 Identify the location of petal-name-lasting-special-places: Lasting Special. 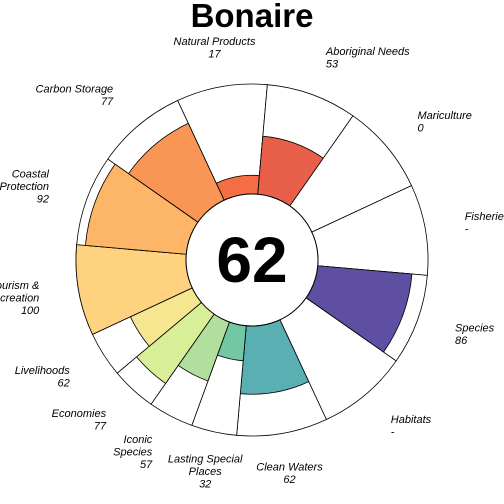
(205, 459).